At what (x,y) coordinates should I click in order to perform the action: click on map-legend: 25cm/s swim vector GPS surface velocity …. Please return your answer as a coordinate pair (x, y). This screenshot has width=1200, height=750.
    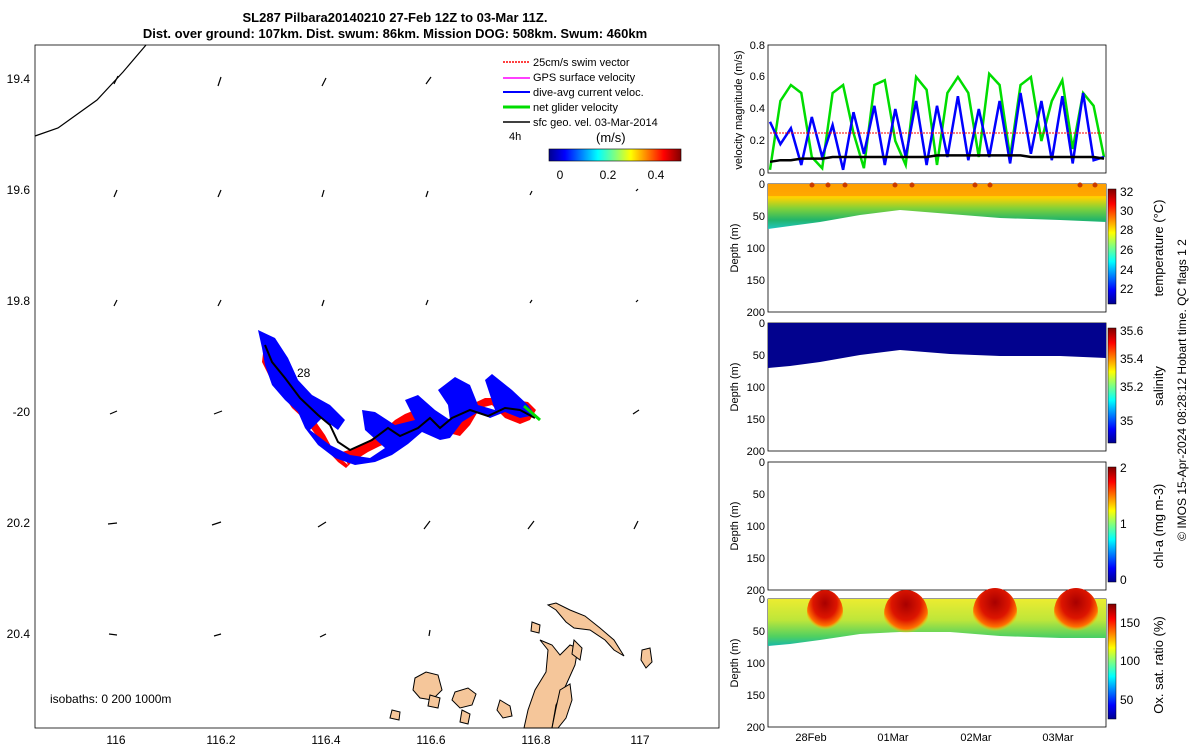
    Looking at the image, I should click on (592, 119).